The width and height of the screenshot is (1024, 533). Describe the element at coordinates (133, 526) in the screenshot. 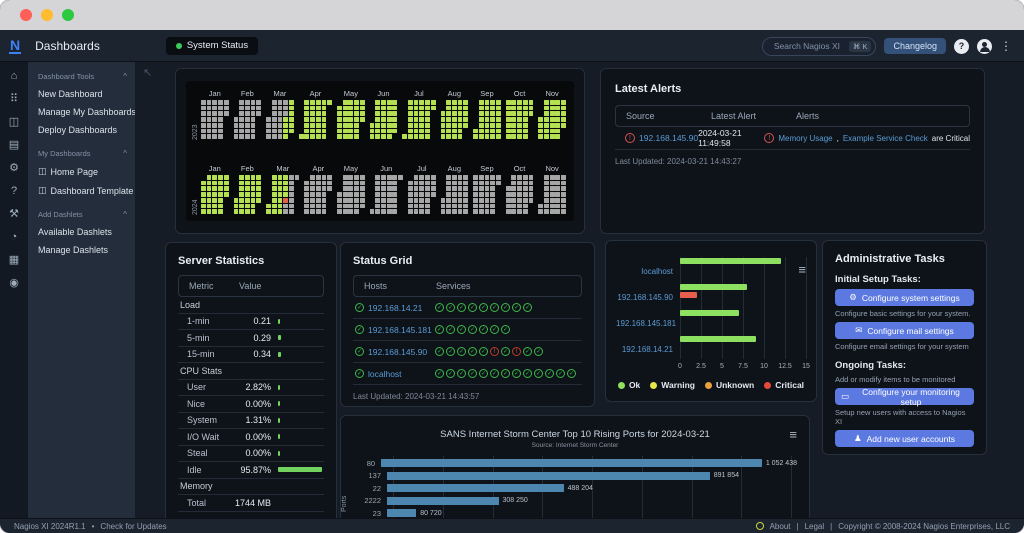

I see `check-updates-link: Check for Updates` at that location.